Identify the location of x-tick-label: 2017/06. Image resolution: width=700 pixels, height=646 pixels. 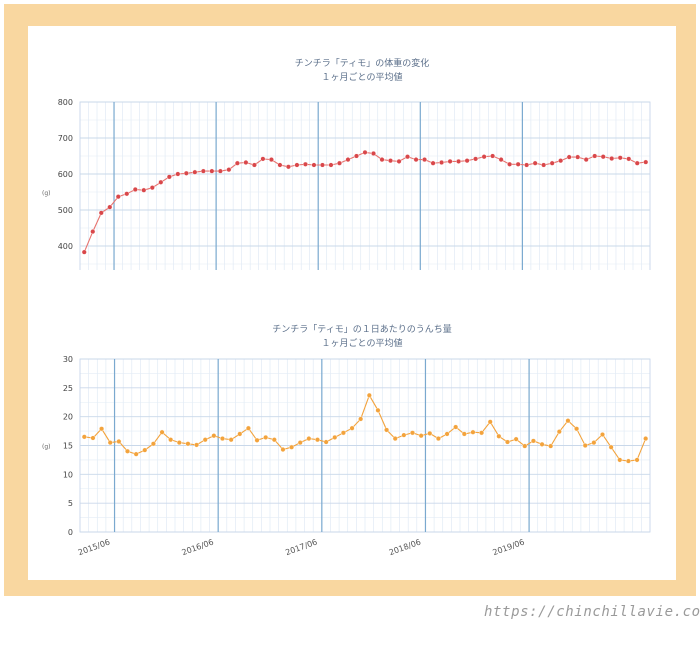
(301, 547).